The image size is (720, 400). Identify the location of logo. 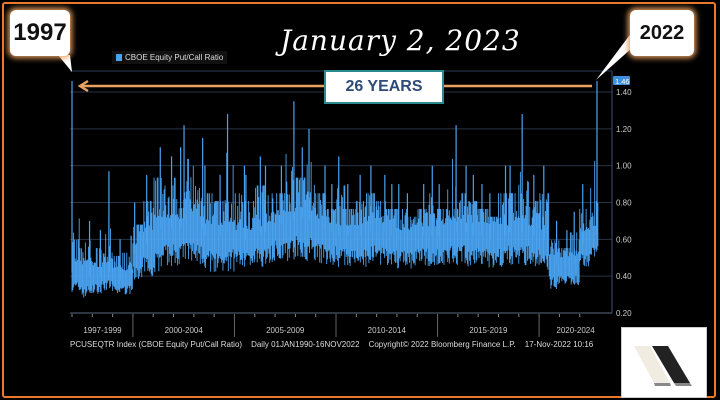
(664, 362).